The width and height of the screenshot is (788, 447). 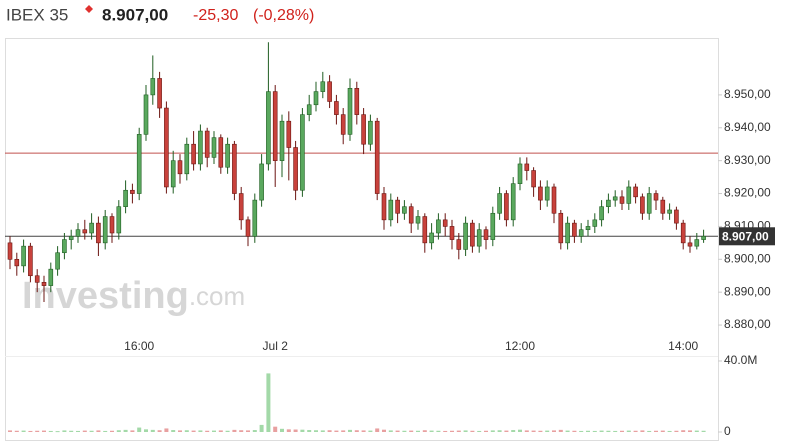 What do you see at coordinates (217, 296) in the screenshot?
I see `watermark-suffix: .com` at bounding box center [217, 296].